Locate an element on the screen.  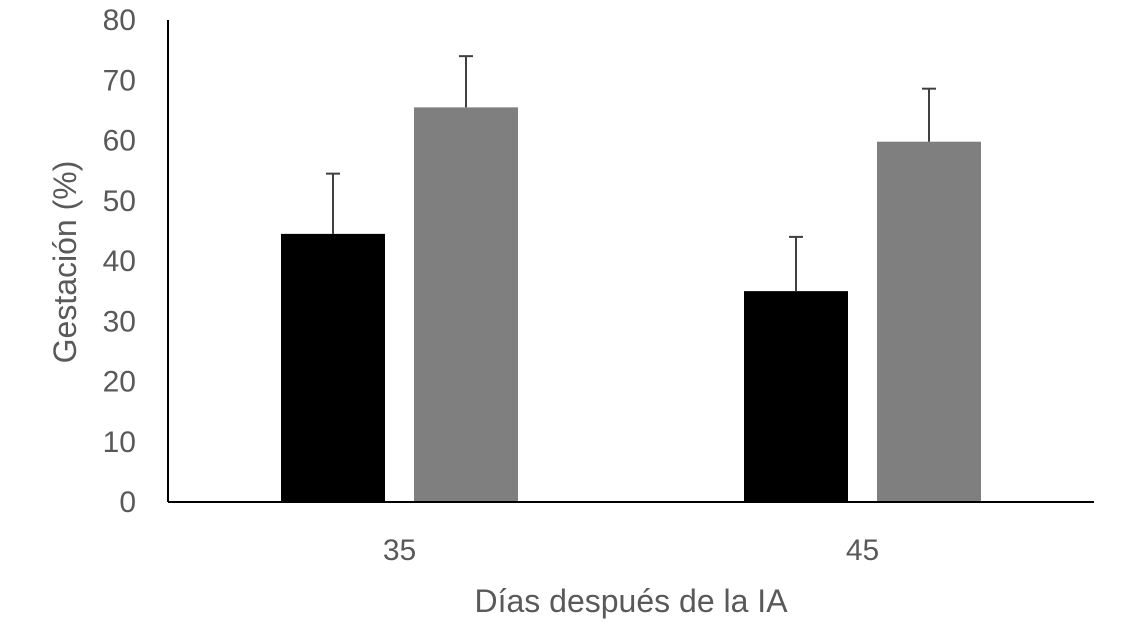
y-tick-labels: 0 10 20 30 40 50 60 70 80 is located at coordinates (119, 261).